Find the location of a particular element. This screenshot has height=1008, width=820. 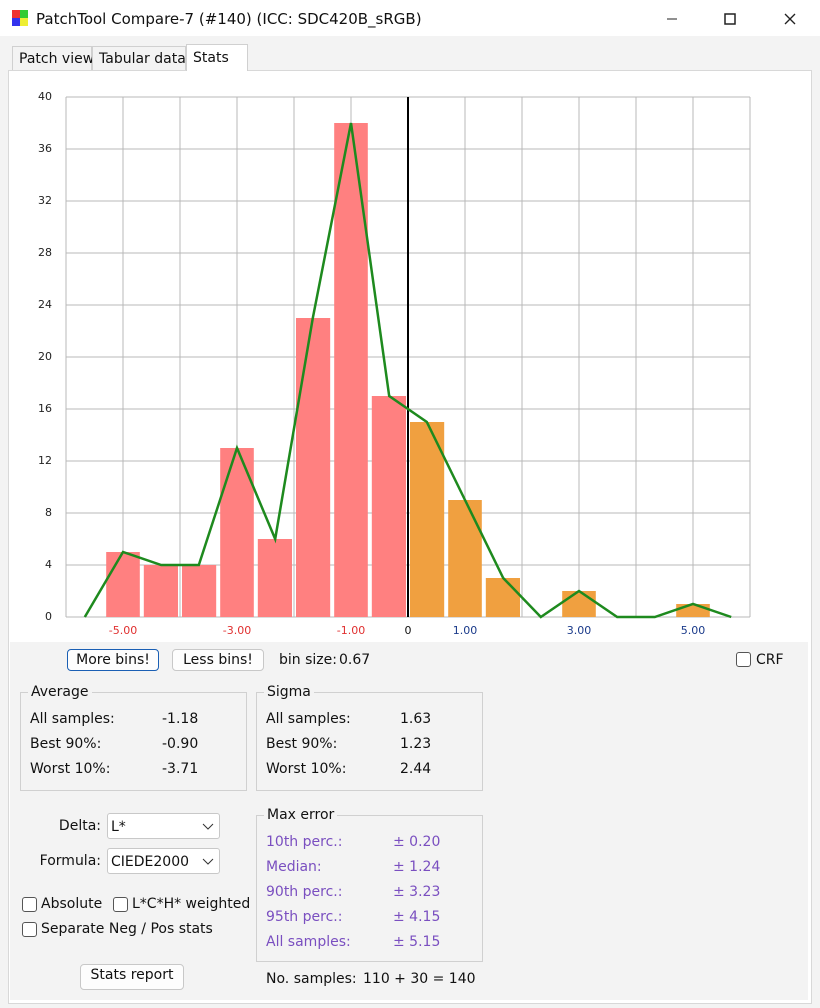

select-arrows is located at coordinates (208, 844).